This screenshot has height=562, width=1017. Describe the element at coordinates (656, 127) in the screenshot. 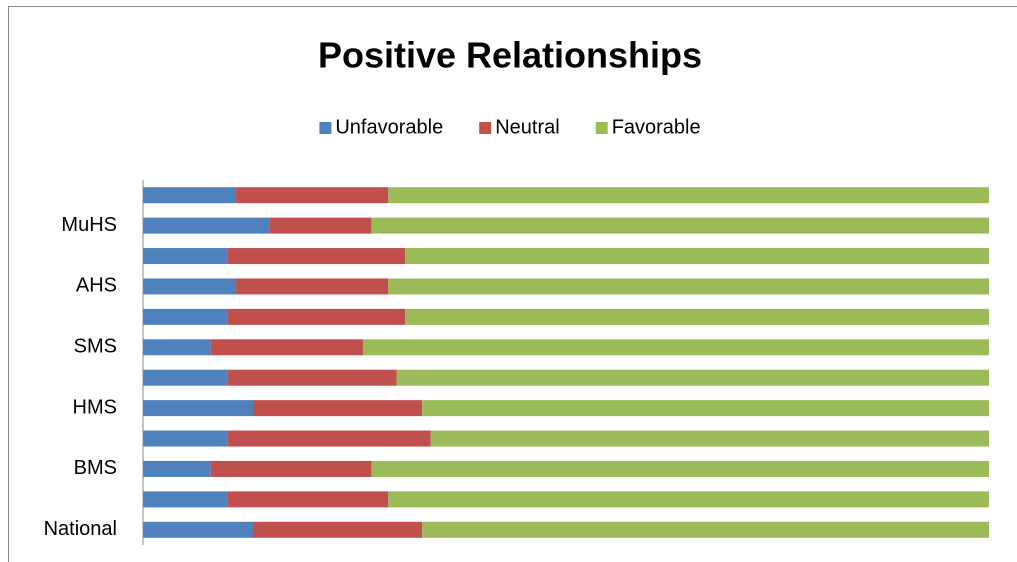

I see `legend-label: Favorable` at that location.